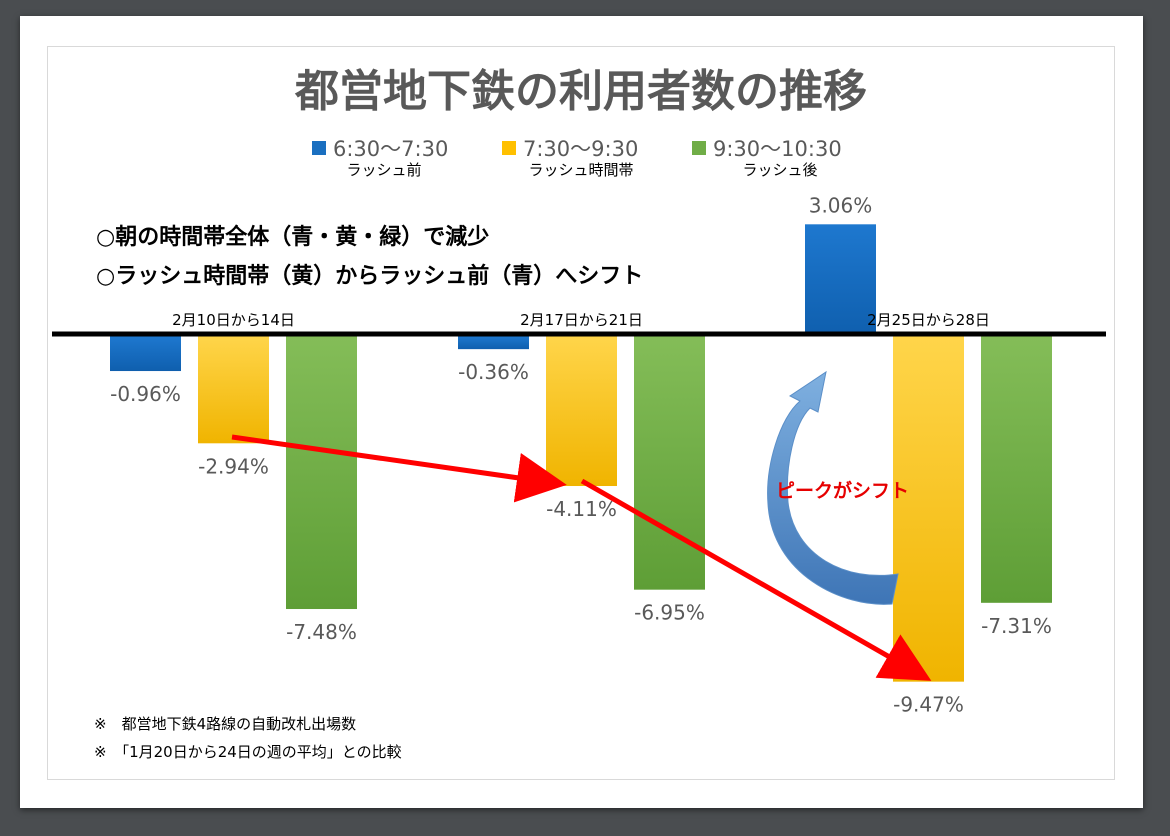  I want to click on data-label-pre-rush: -0.96%, so click(145, 394).